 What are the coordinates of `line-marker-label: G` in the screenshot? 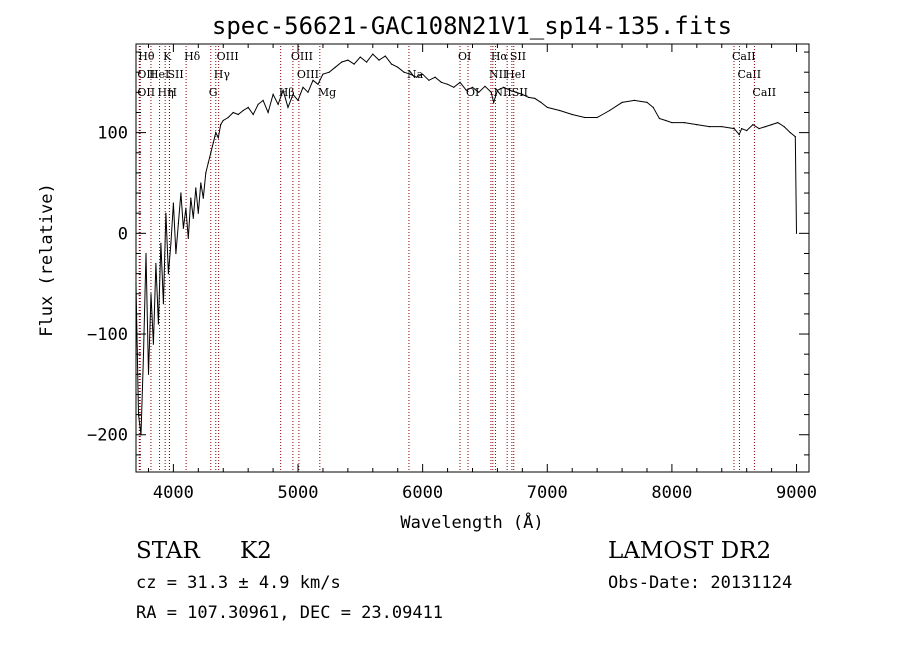 It's located at (213, 92).